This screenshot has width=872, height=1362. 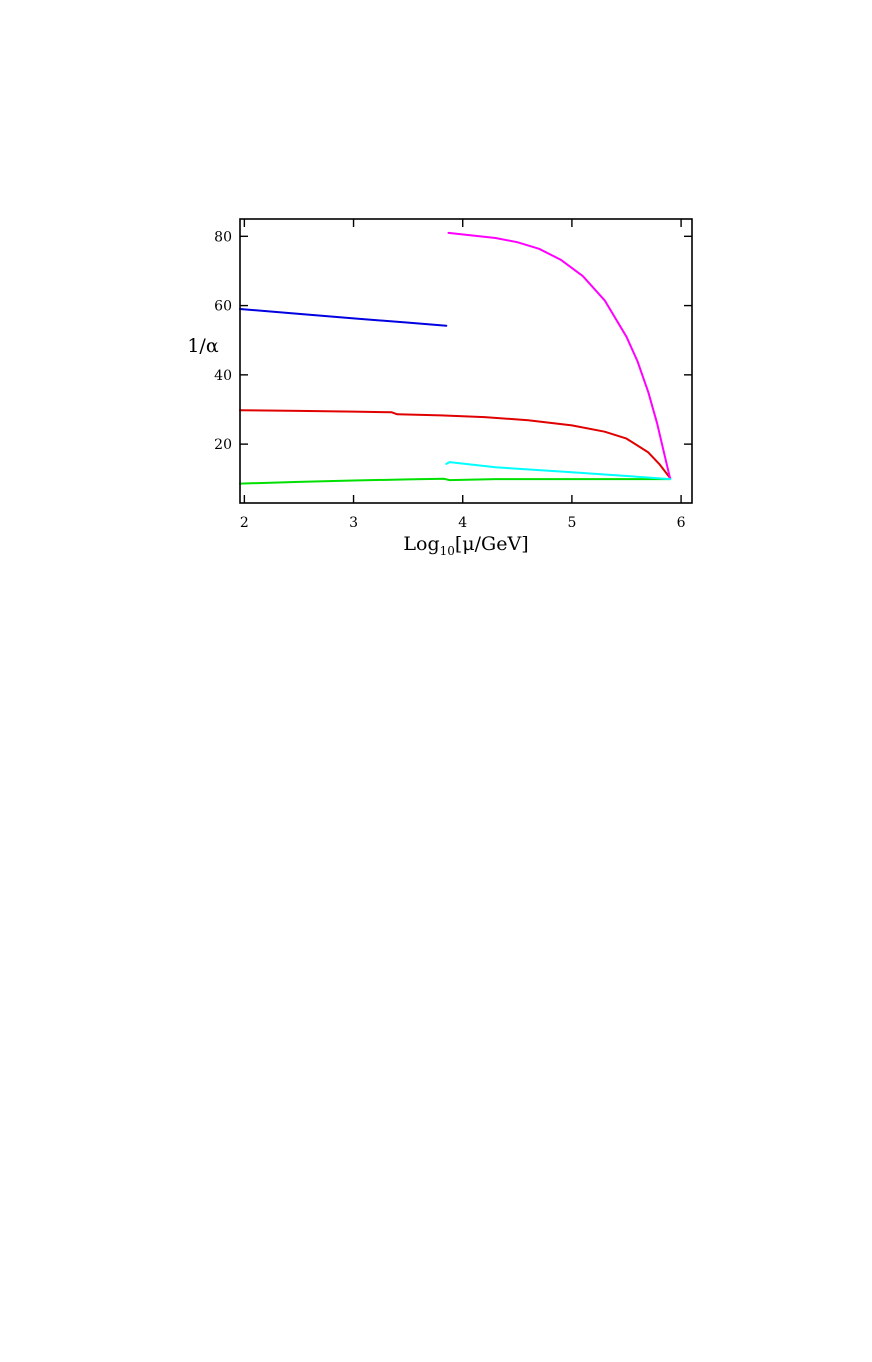 What do you see at coordinates (492, 544) in the screenshot?
I see `x-axis-label-rest: [μ/GeV]` at bounding box center [492, 544].